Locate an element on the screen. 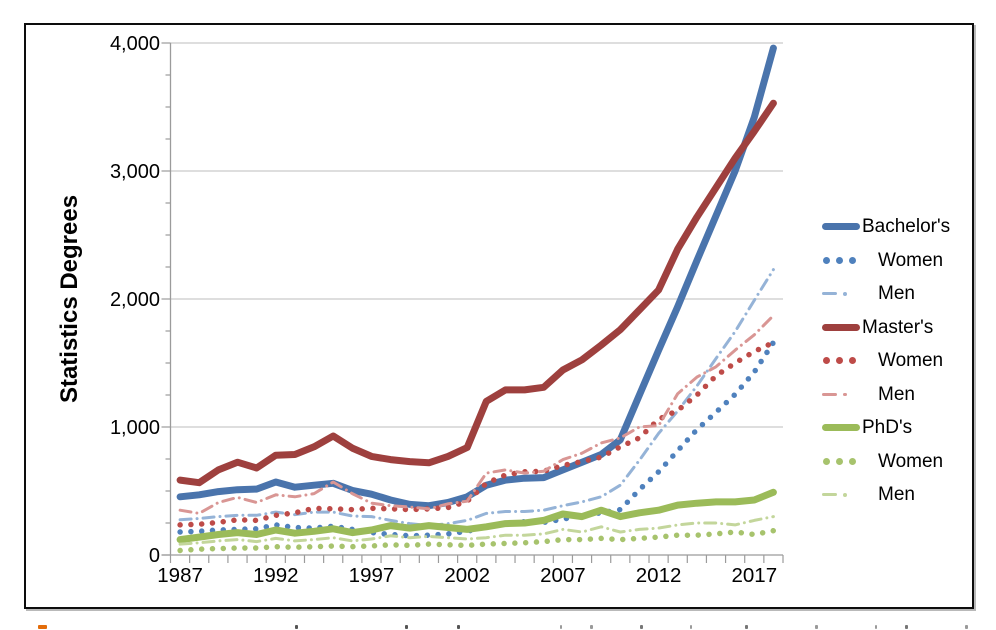 The height and width of the screenshot is (630, 996). legend-label: Bachelor's is located at coordinates (906, 227).